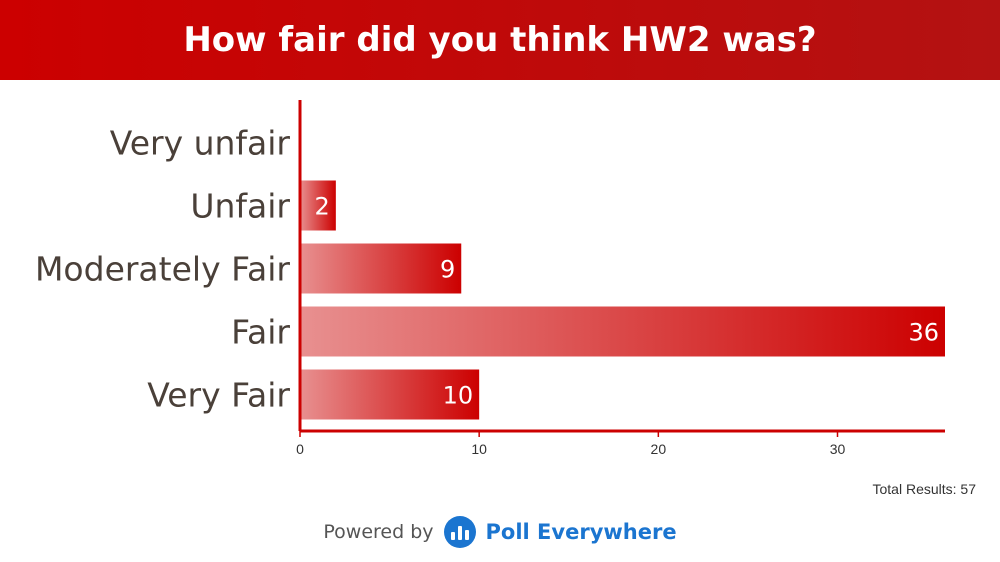  What do you see at coordinates (378, 532) in the screenshot?
I see `powered-by-label: Powered by` at bounding box center [378, 532].